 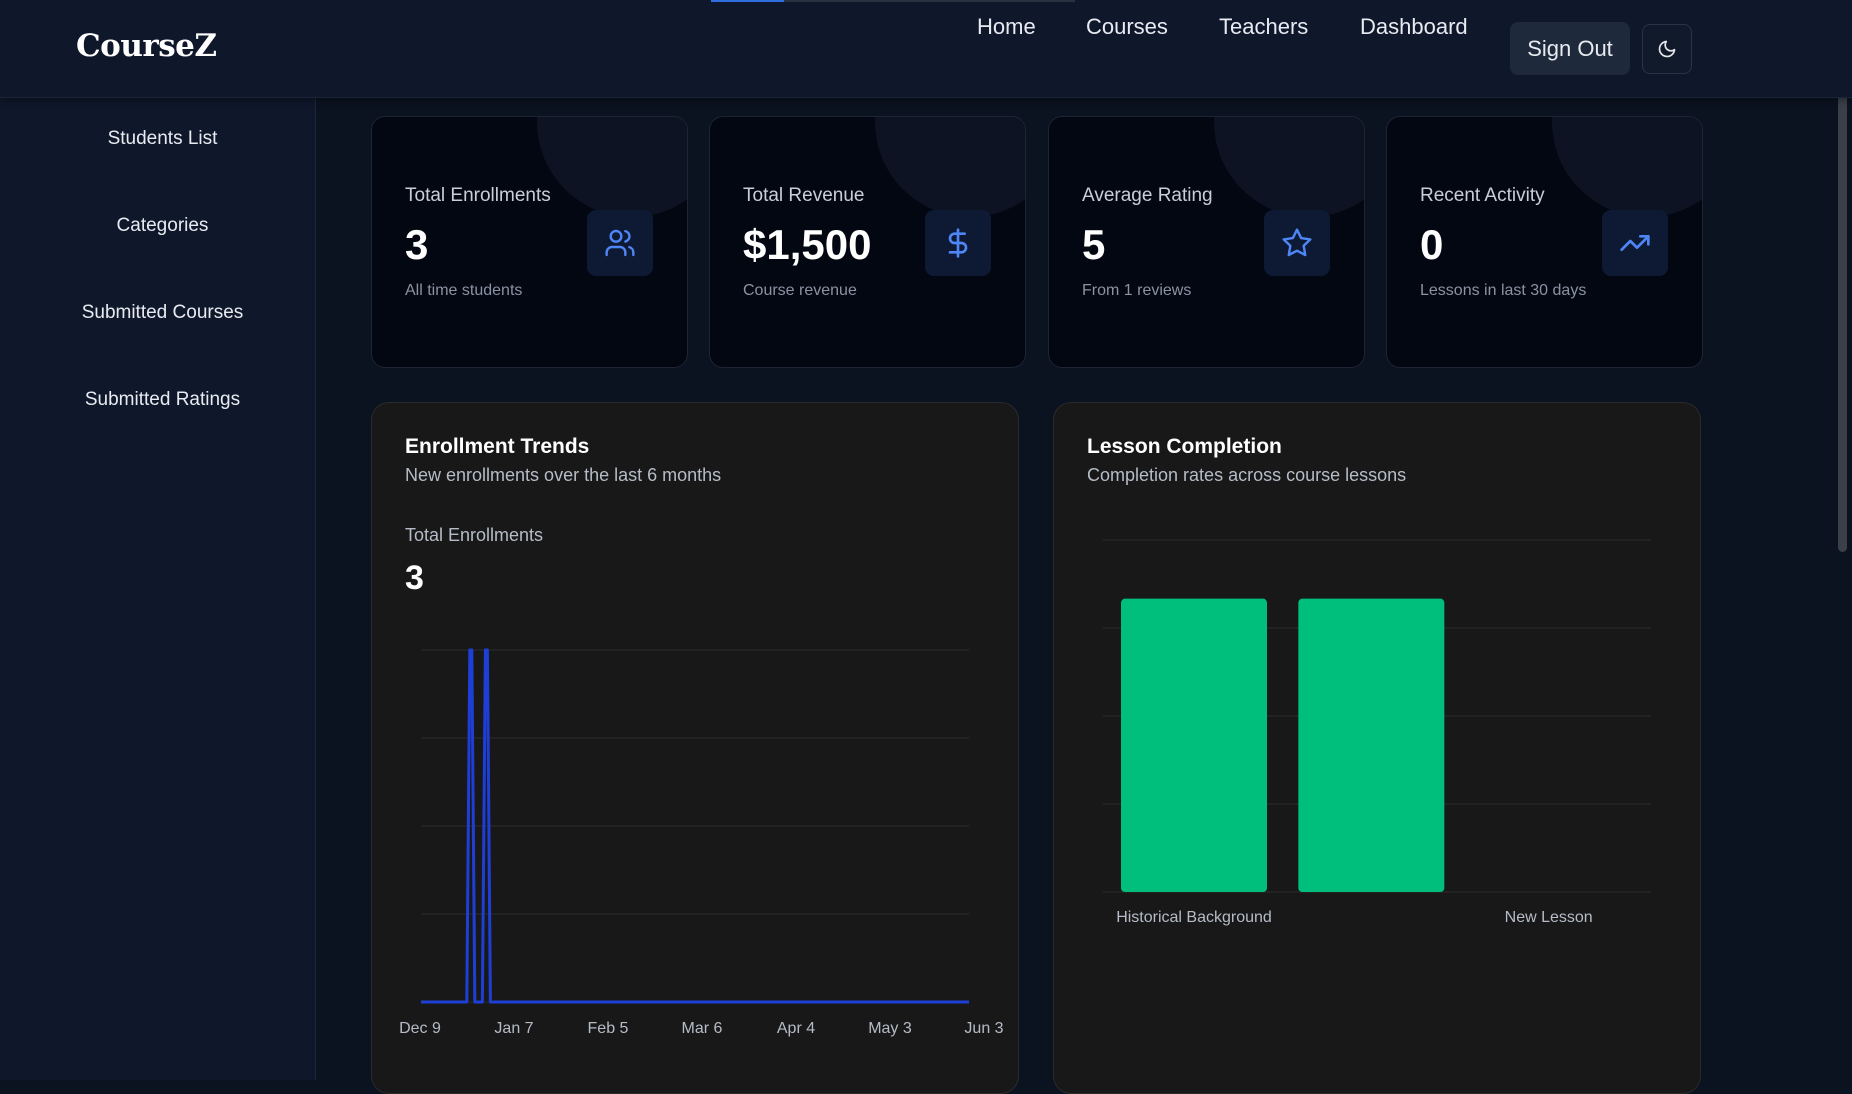 I want to click on sidebar-item-submitted-ratings: Submitted Ratings, so click(x=162, y=399).